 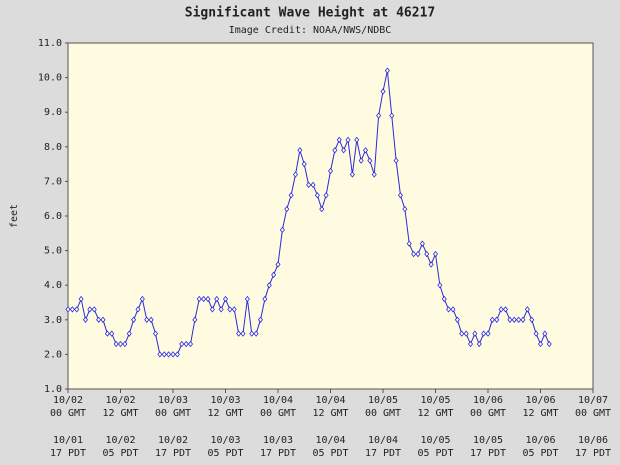 What do you see at coordinates (593, 407) in the screenshot?
I see `x-tick-label: 10/07 00 GMT` at bounding box center [593, 407].